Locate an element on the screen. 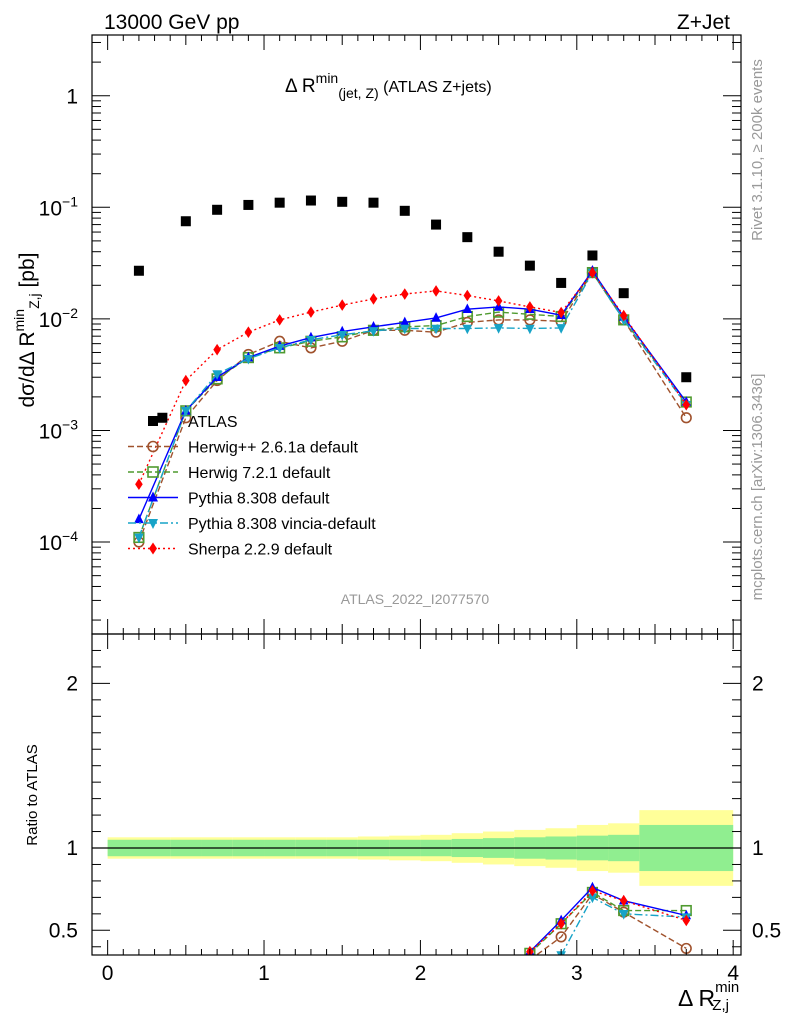 The image size is (786, 1024). ratio-y-tick-label-right: 0.5 is located at coordinates (766, 930).